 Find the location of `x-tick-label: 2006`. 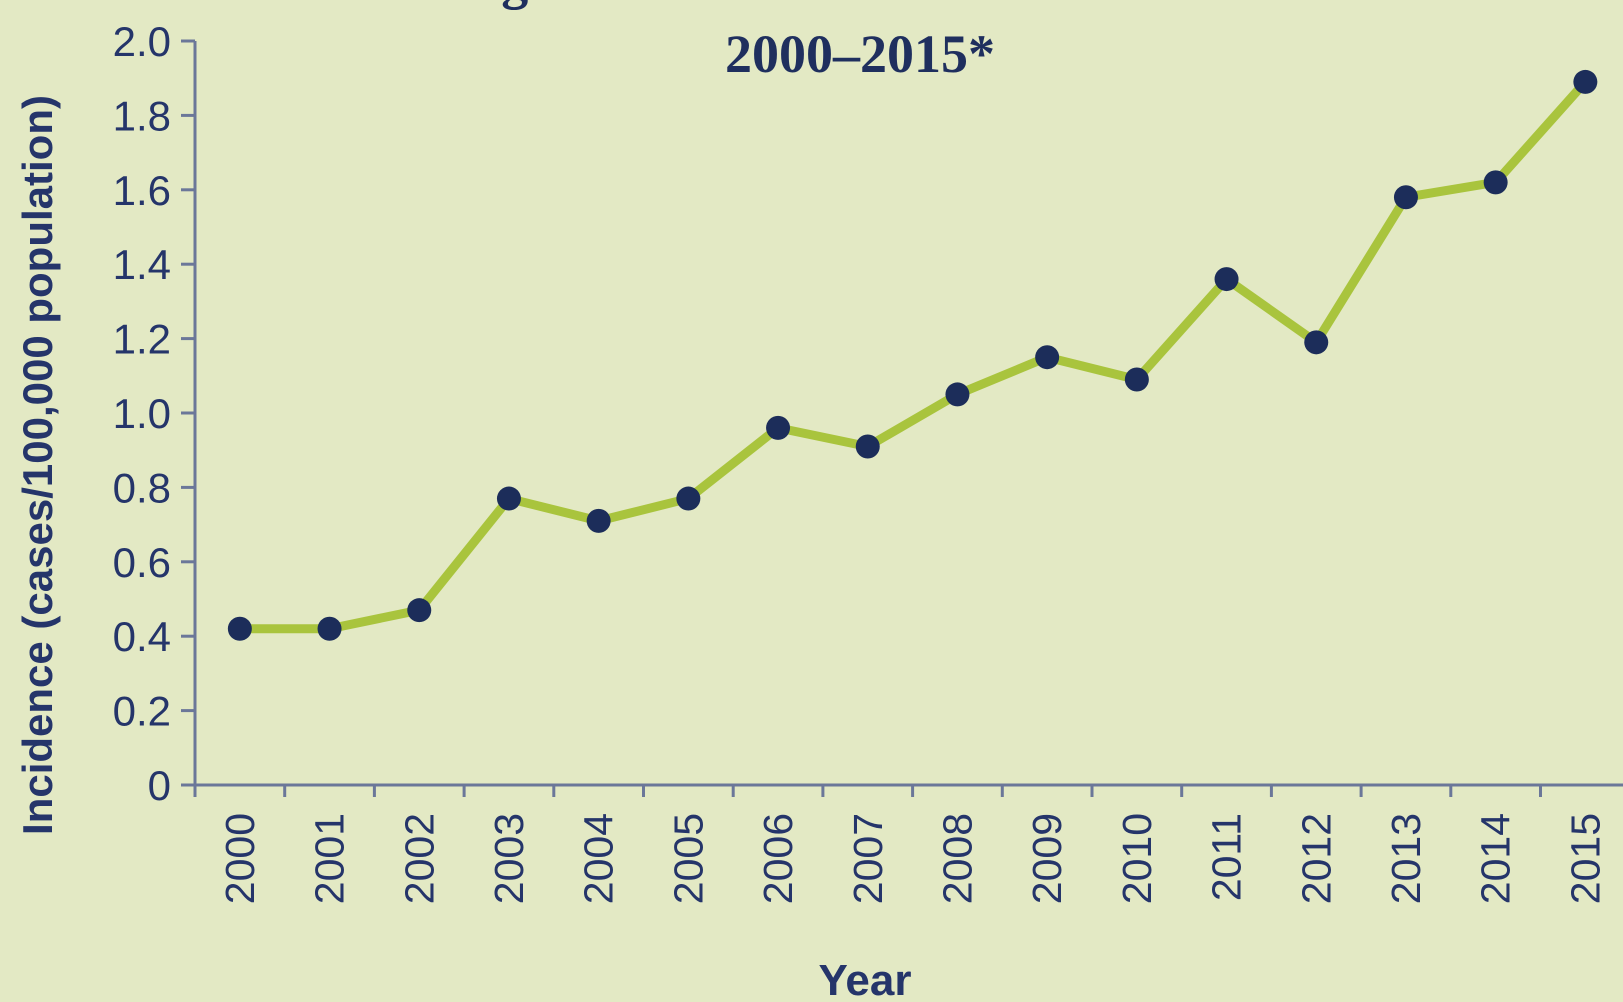

x-tick-label: 2006 is located at coordinates (778, 858).